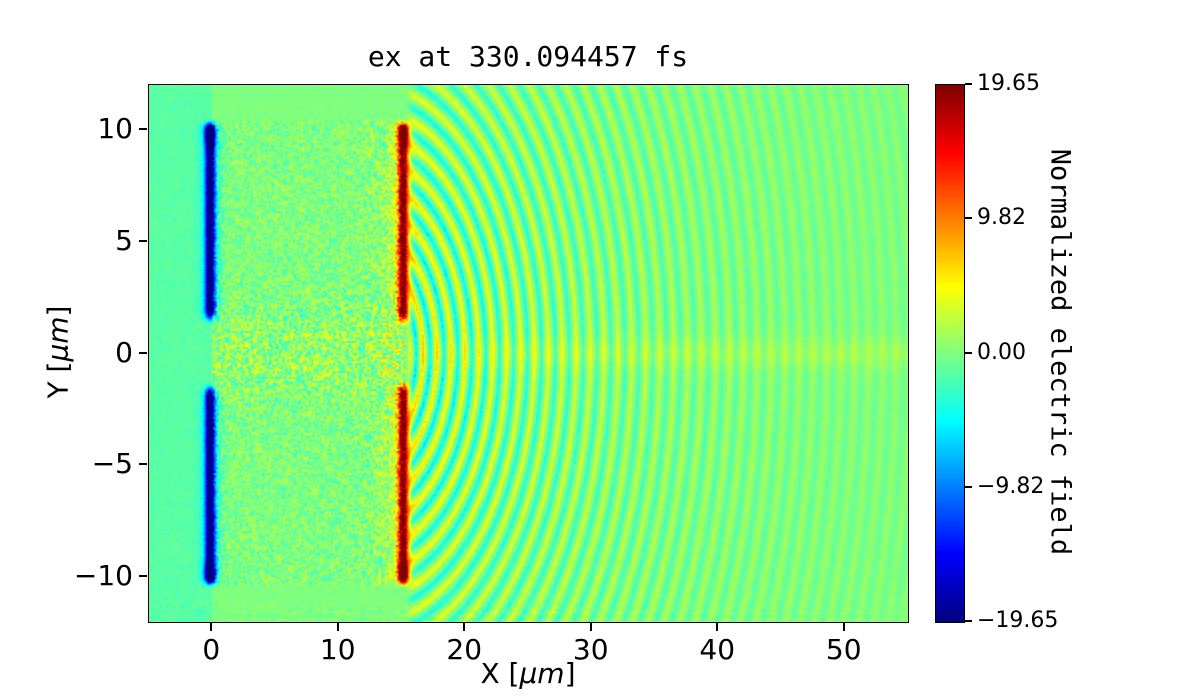 This screenshot has width=1200, height=700. What do you see at coordinates (103, 576) in the screenshot?
I see `y-tick-label: −10` at bounding box center [103, 576].